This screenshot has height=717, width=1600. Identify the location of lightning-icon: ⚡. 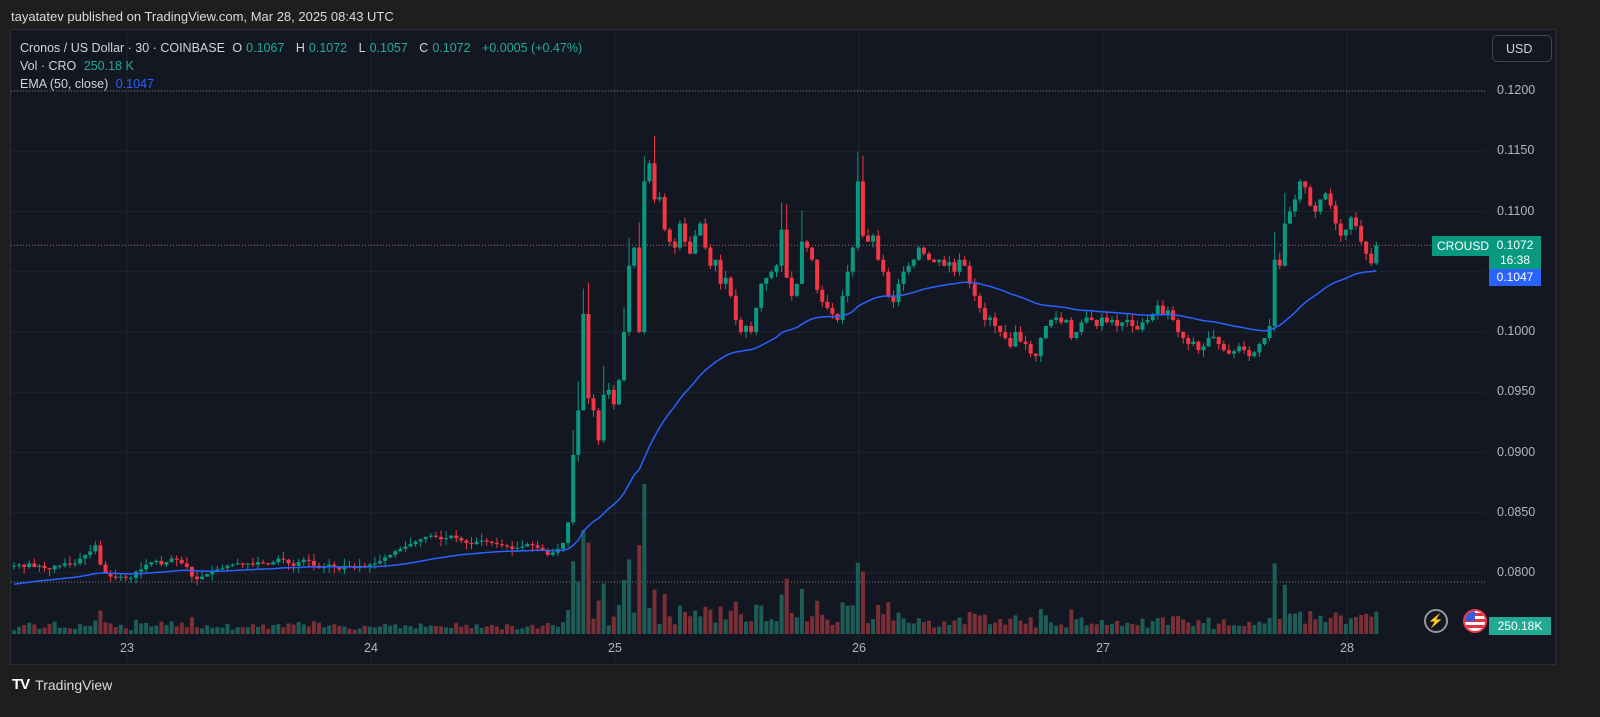
(1436, 621).